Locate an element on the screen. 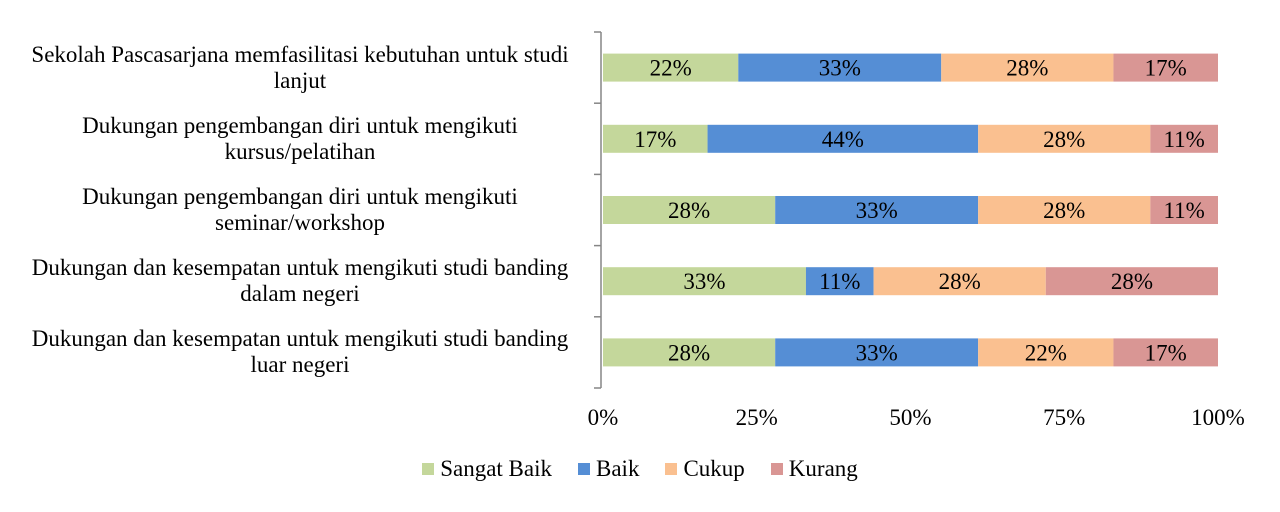  data-label-4-3: 28% is located at coordinates (960, 281).